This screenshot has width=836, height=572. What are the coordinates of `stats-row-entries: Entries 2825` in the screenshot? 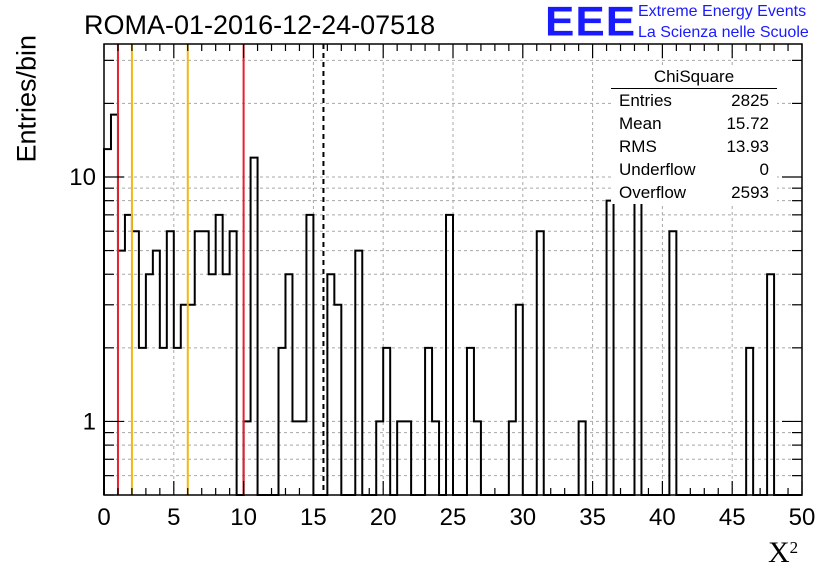 It's located at (694, 100).